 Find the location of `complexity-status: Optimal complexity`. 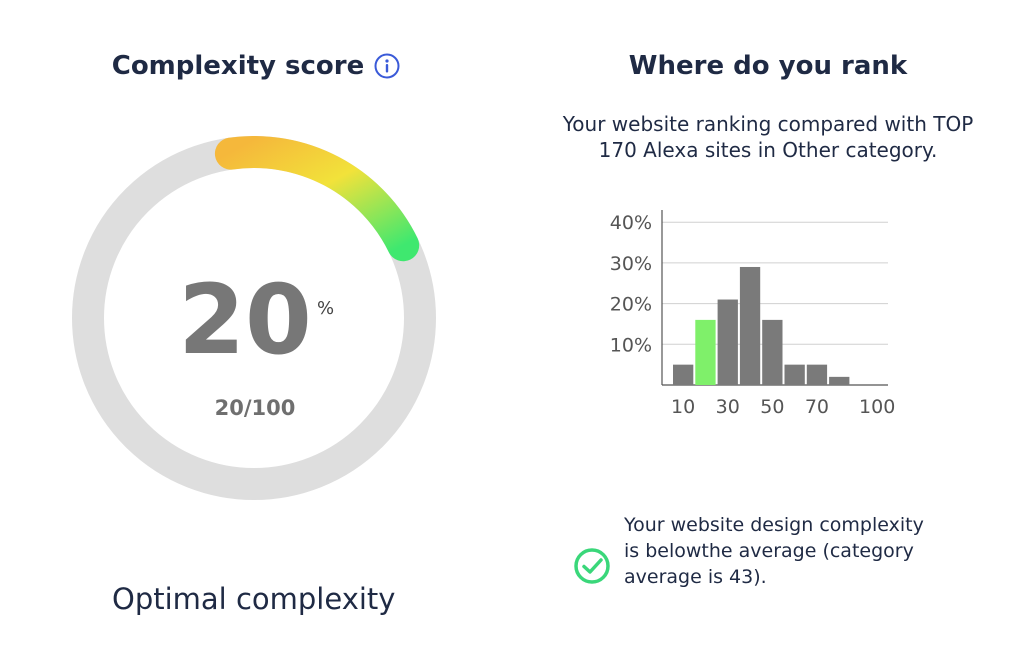

complexity-status: Optimal complexity is located at coordinates (254, 599).